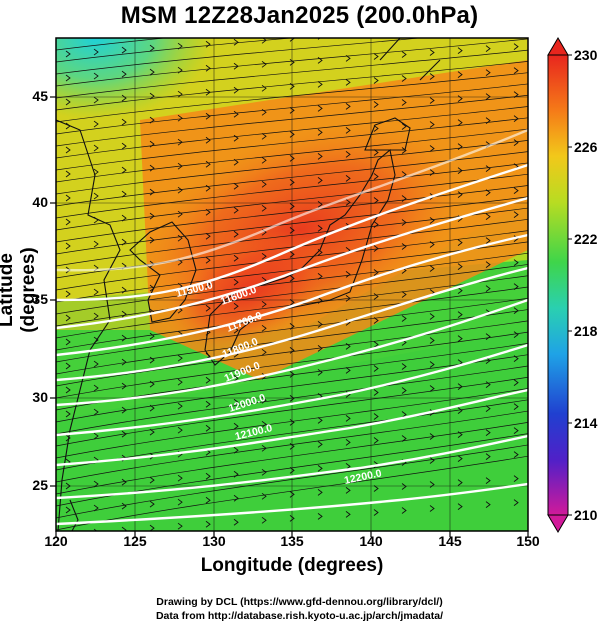  Describe the element at coordinates (40, 96) in the screenshot. I see `y-tick-label: 45` at that location.